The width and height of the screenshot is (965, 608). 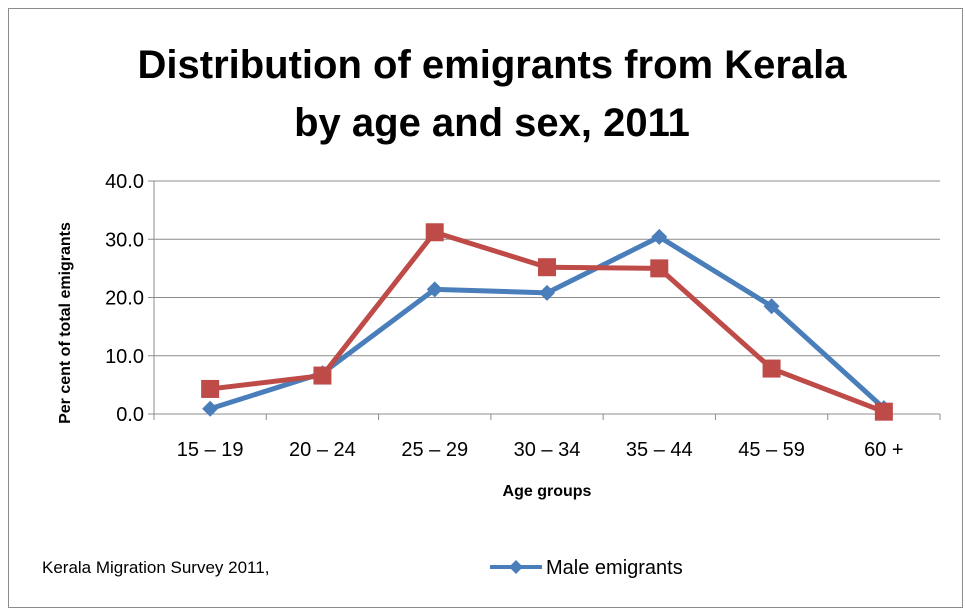 What do you see at coordinates (493, 65) in the screenshot?
I see `chart-title-line-1: Distribution of emigrants from Kerala` at bounding box center [493, 65].